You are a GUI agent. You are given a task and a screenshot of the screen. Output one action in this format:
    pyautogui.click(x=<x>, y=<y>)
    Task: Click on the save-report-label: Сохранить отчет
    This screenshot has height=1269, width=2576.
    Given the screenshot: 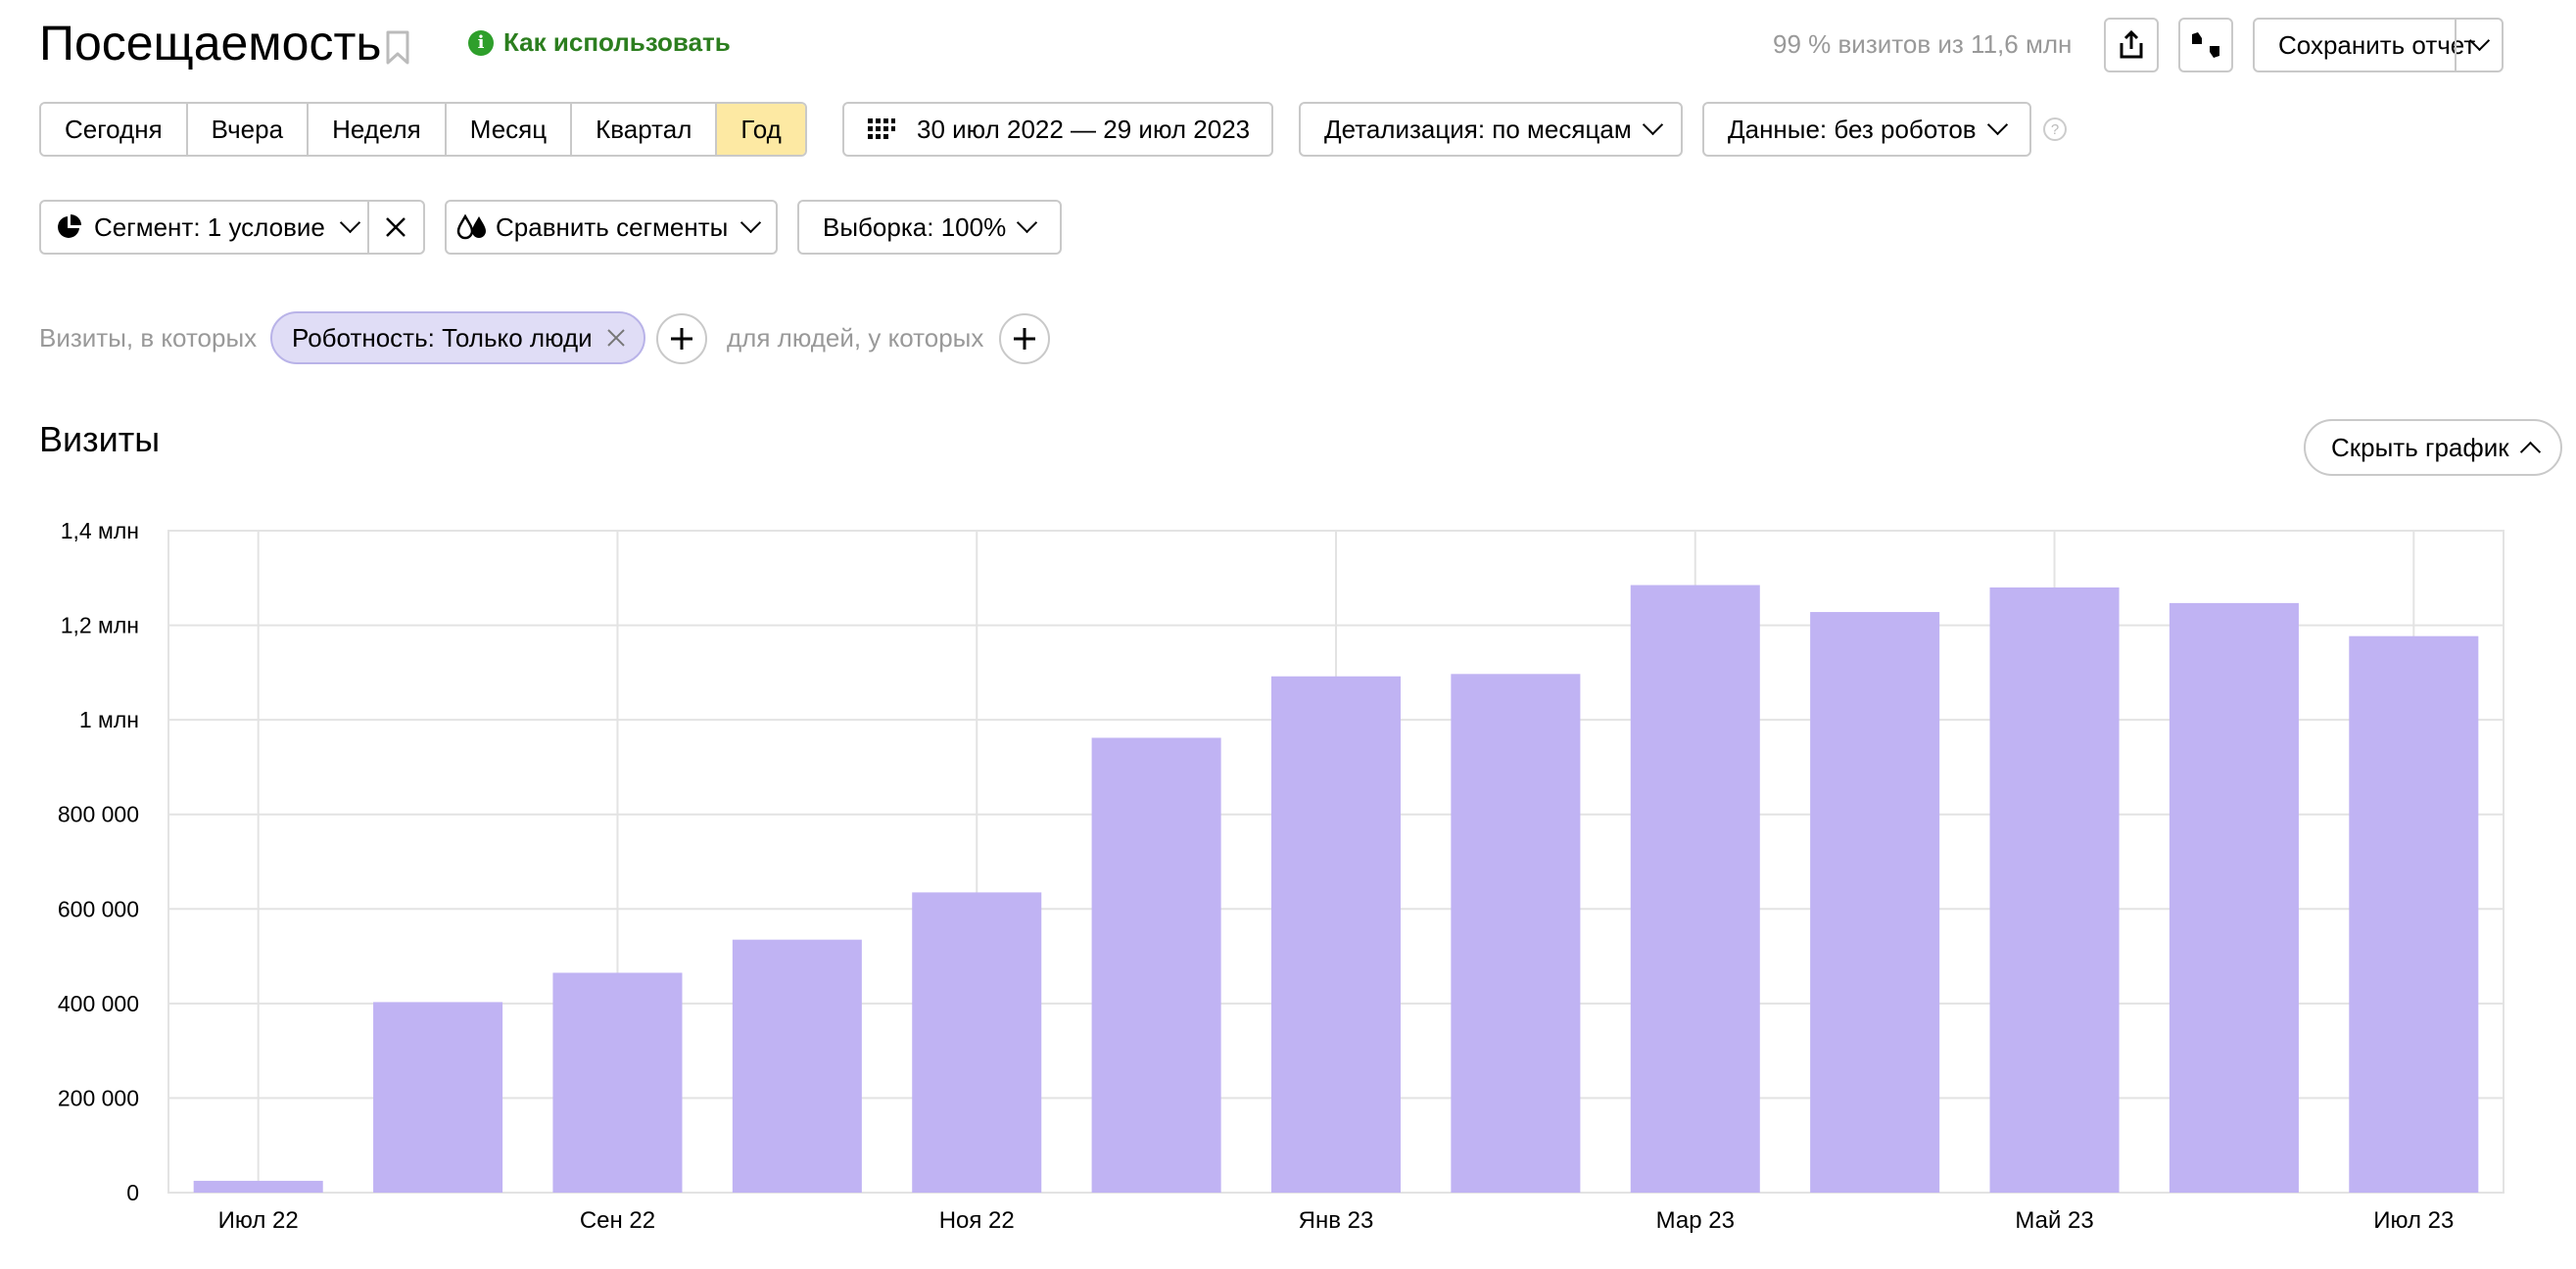 What is the action you would take?
    pyautogui.click(x=2377, y=44)
    